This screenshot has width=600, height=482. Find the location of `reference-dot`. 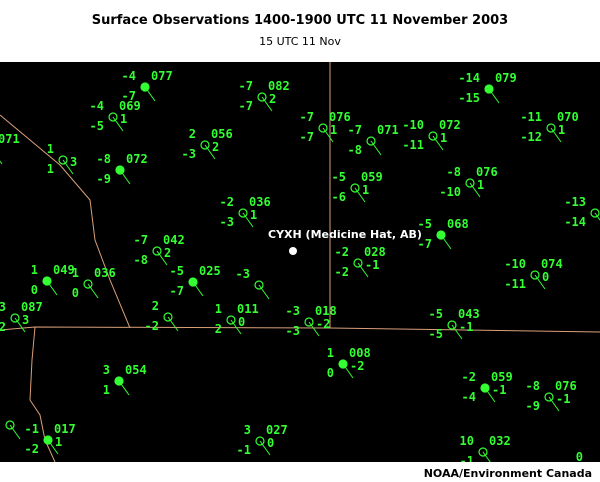

reference-dot is located at coordinates (293, 251).